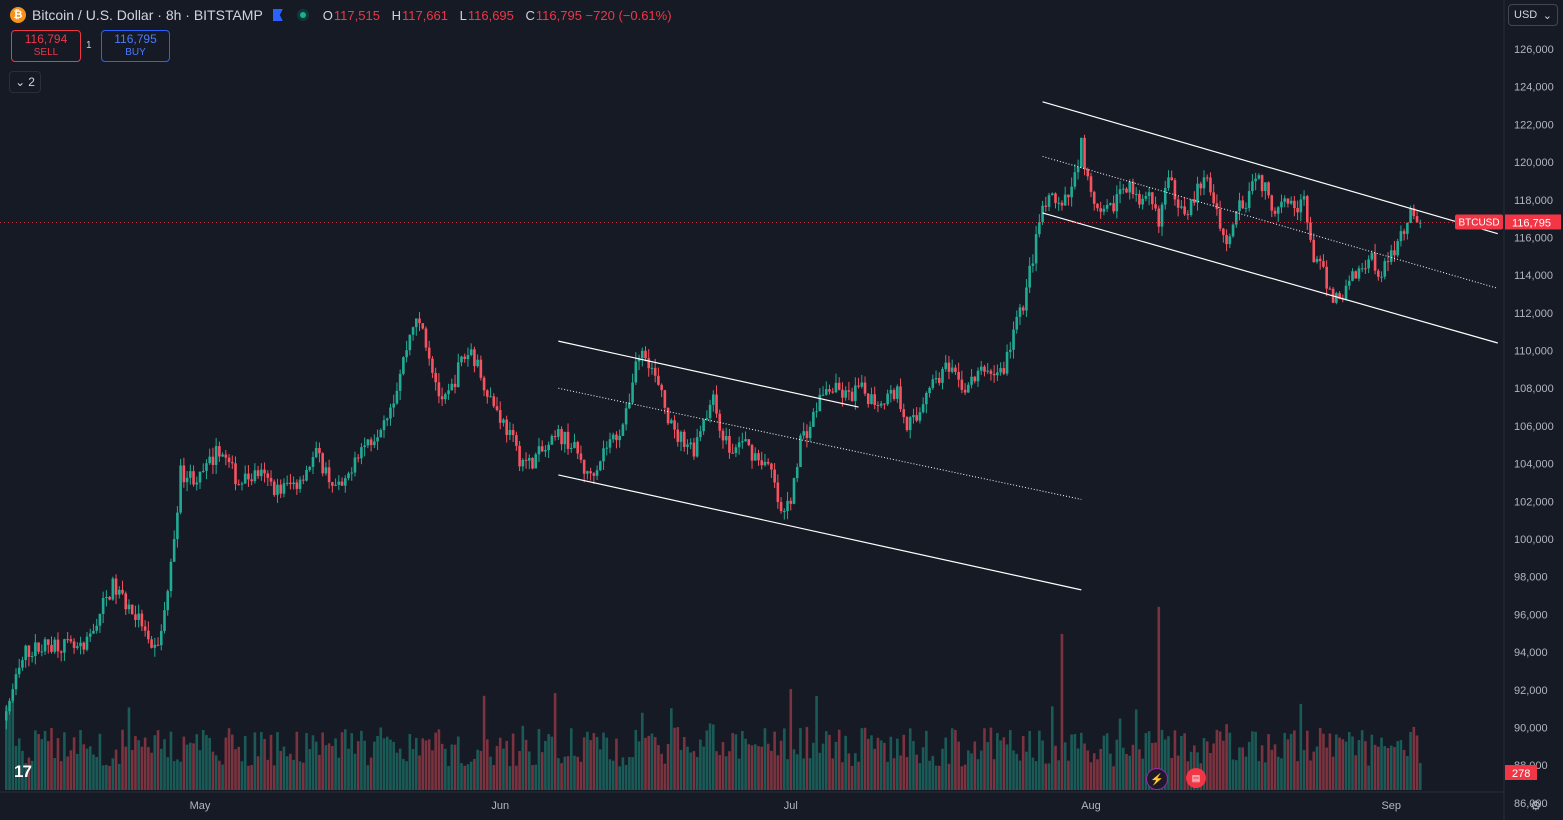  I want to click on volume-value-label: 278, so click(1521, 774).